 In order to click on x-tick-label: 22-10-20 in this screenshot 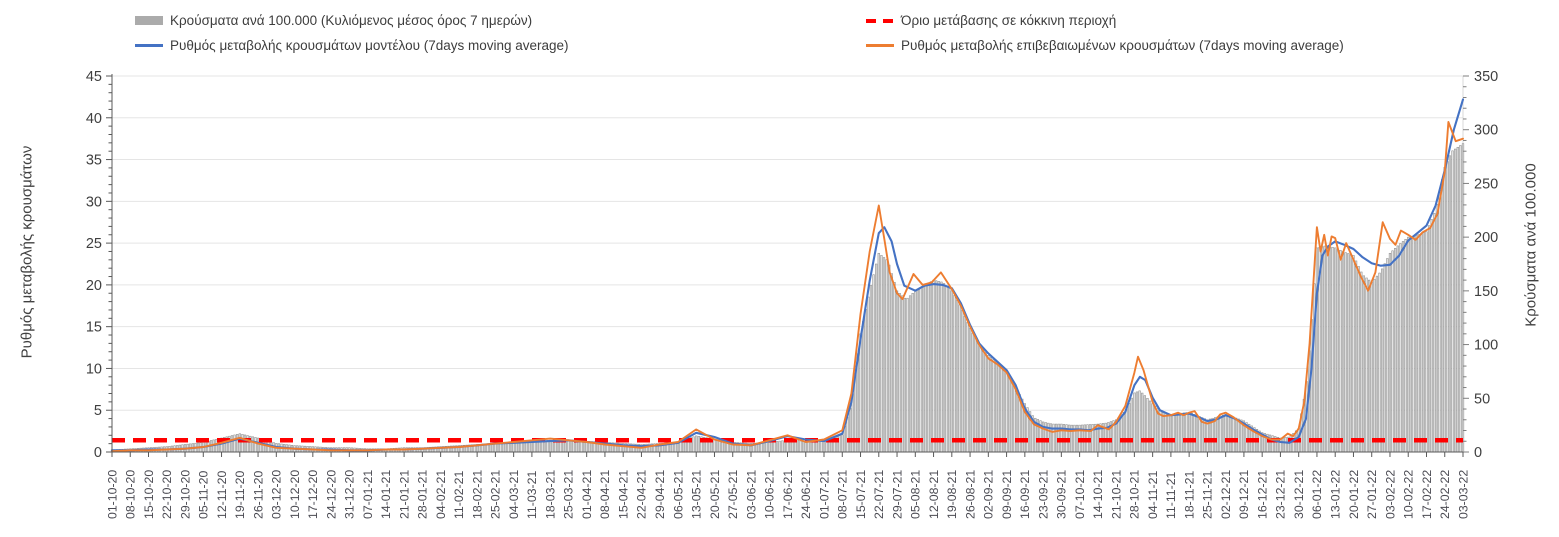, I will do `click(167, 494)`.